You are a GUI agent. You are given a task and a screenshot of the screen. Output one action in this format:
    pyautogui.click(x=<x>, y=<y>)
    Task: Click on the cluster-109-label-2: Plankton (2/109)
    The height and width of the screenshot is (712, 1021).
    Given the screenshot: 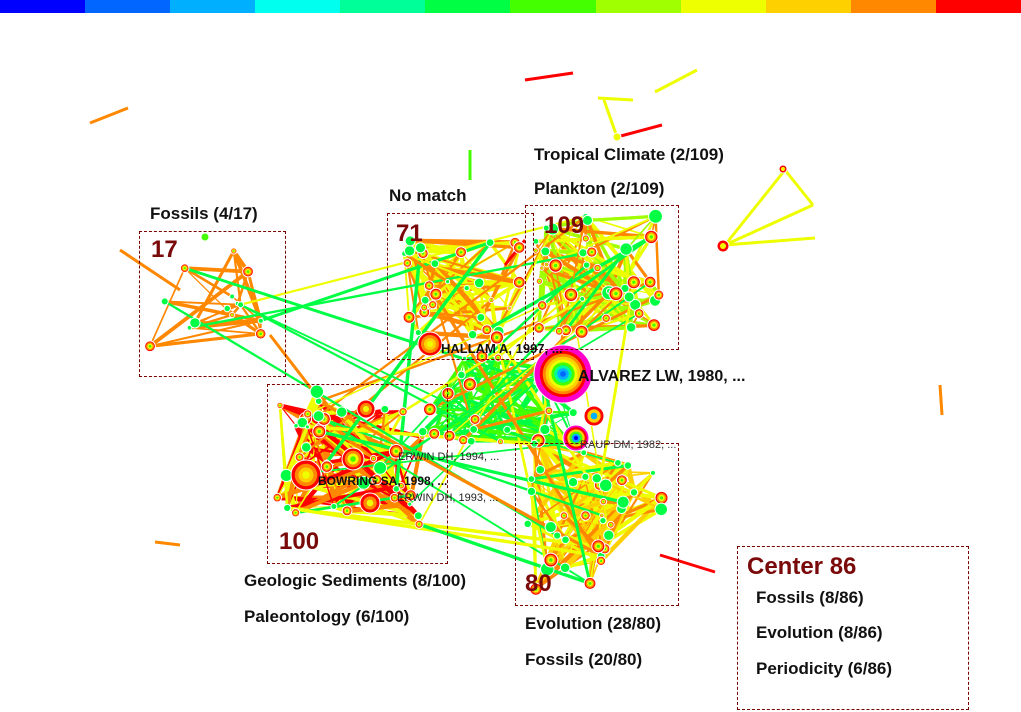 What is the action you would take?
    pyautogui.click(x=599, y=188)
    